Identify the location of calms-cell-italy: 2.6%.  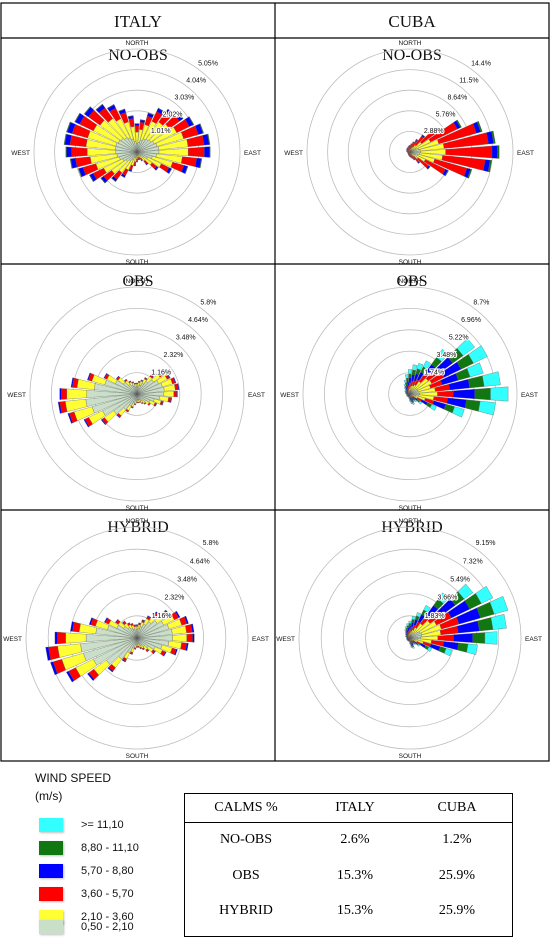
(355, 839).